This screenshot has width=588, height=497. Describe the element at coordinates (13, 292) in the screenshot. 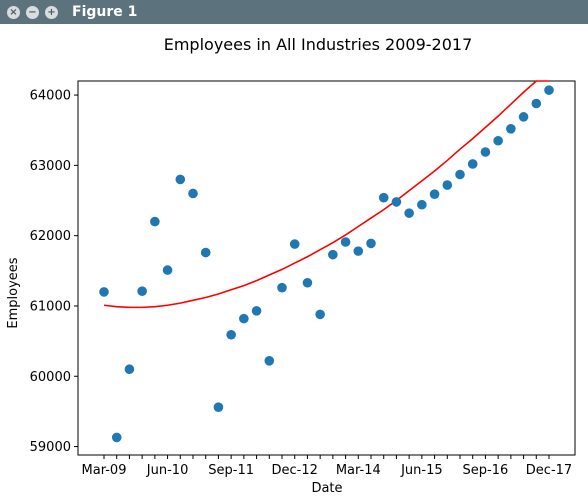

I see `y-axis-label: Employees` at that location.